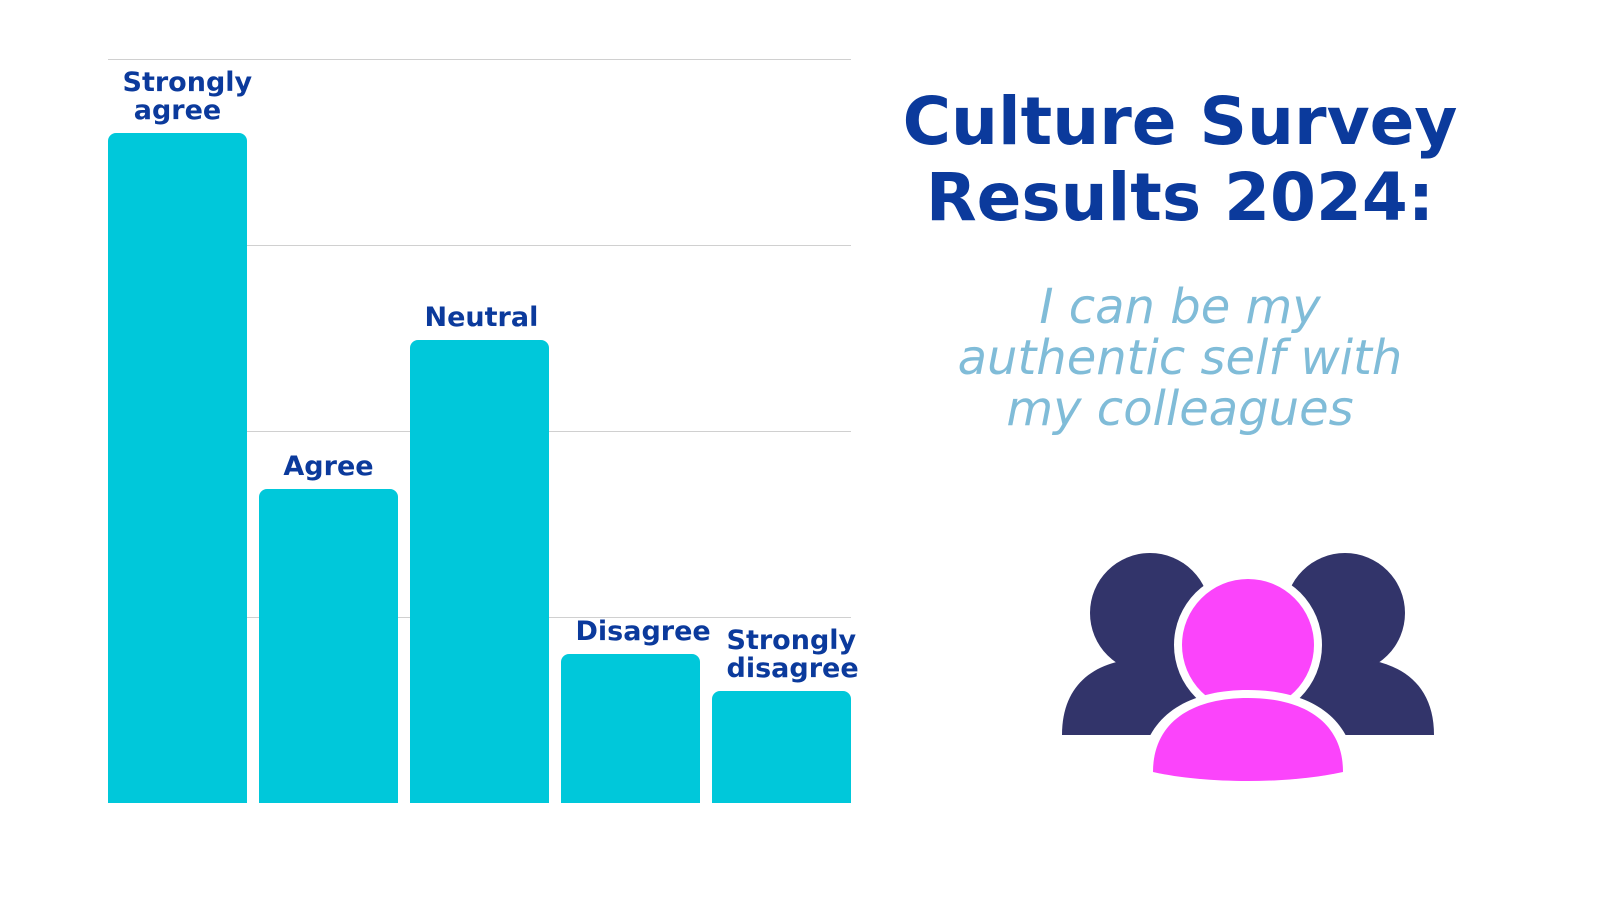  I want to click on category-label: Strongly disagree, so click(792, 655).